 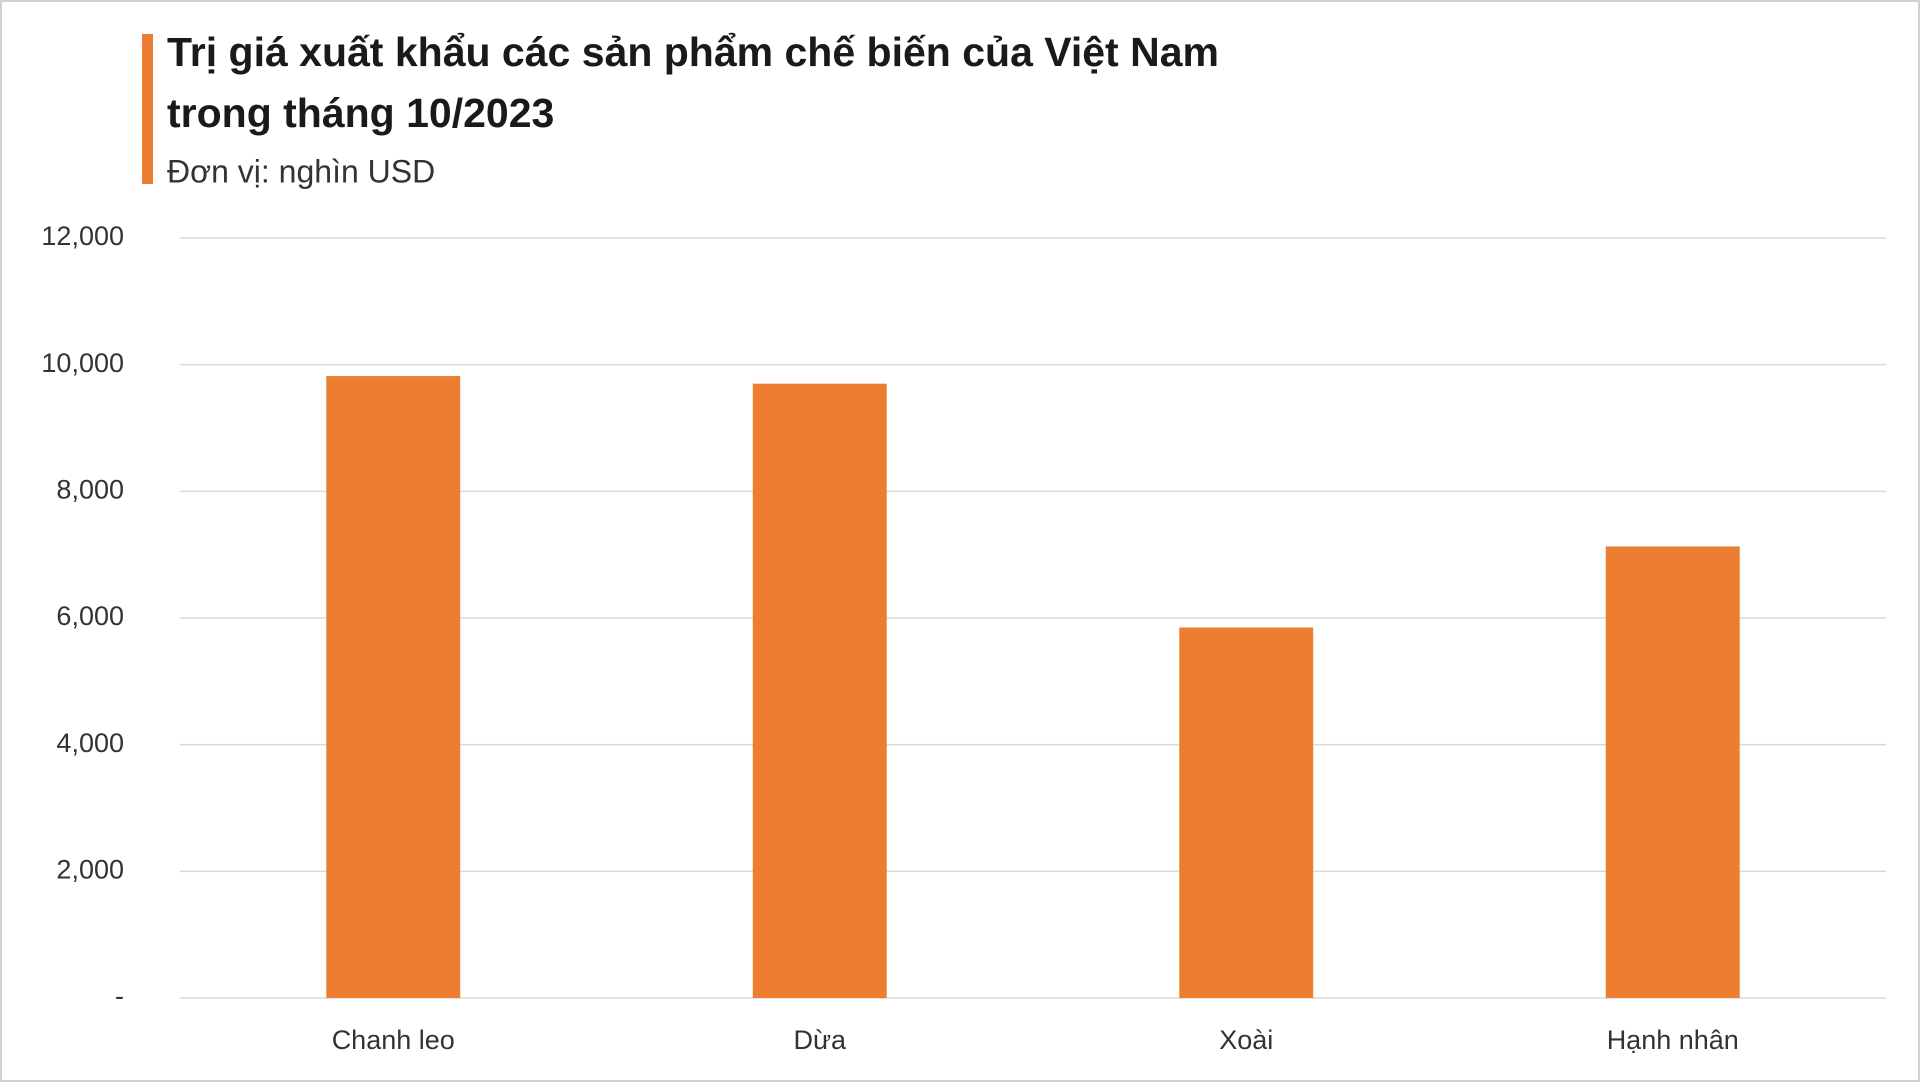 What do you see at coordinates (1673, 1040) in the screenshot?
I see `x-tick-label: Hạnh nhân` at bounding box center [1673, 1040].